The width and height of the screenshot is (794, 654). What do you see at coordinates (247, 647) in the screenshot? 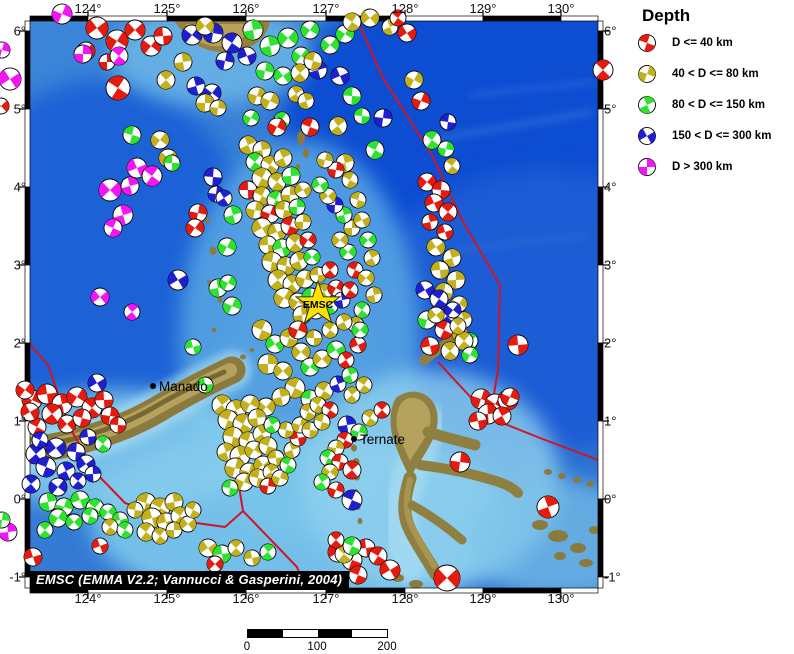
I see `scale-label: 0` at bounding box center [247, 647].